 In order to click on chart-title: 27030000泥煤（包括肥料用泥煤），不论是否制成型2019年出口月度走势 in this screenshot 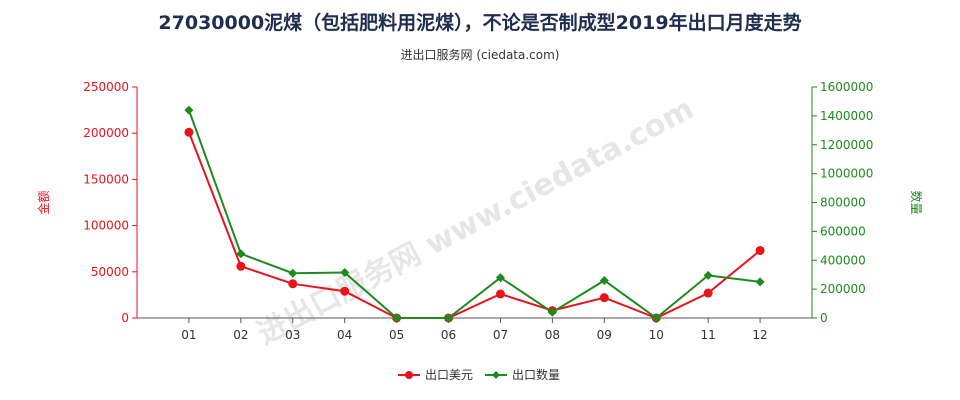, I will do `click(480, 23)`.